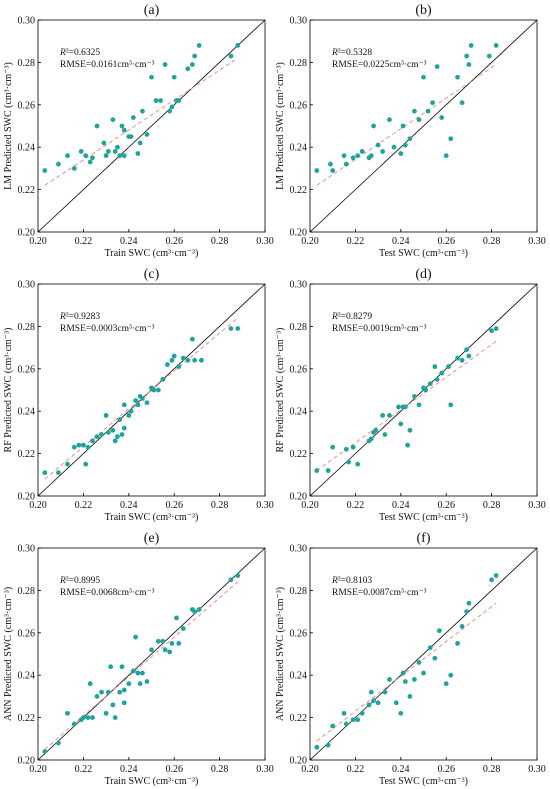 The image size is (550, 789). Describe the element at coordinates (423, 253) in the screenshot. I see `x-axis-title: Test SWC (cm³·cm⁻³)` at that location.